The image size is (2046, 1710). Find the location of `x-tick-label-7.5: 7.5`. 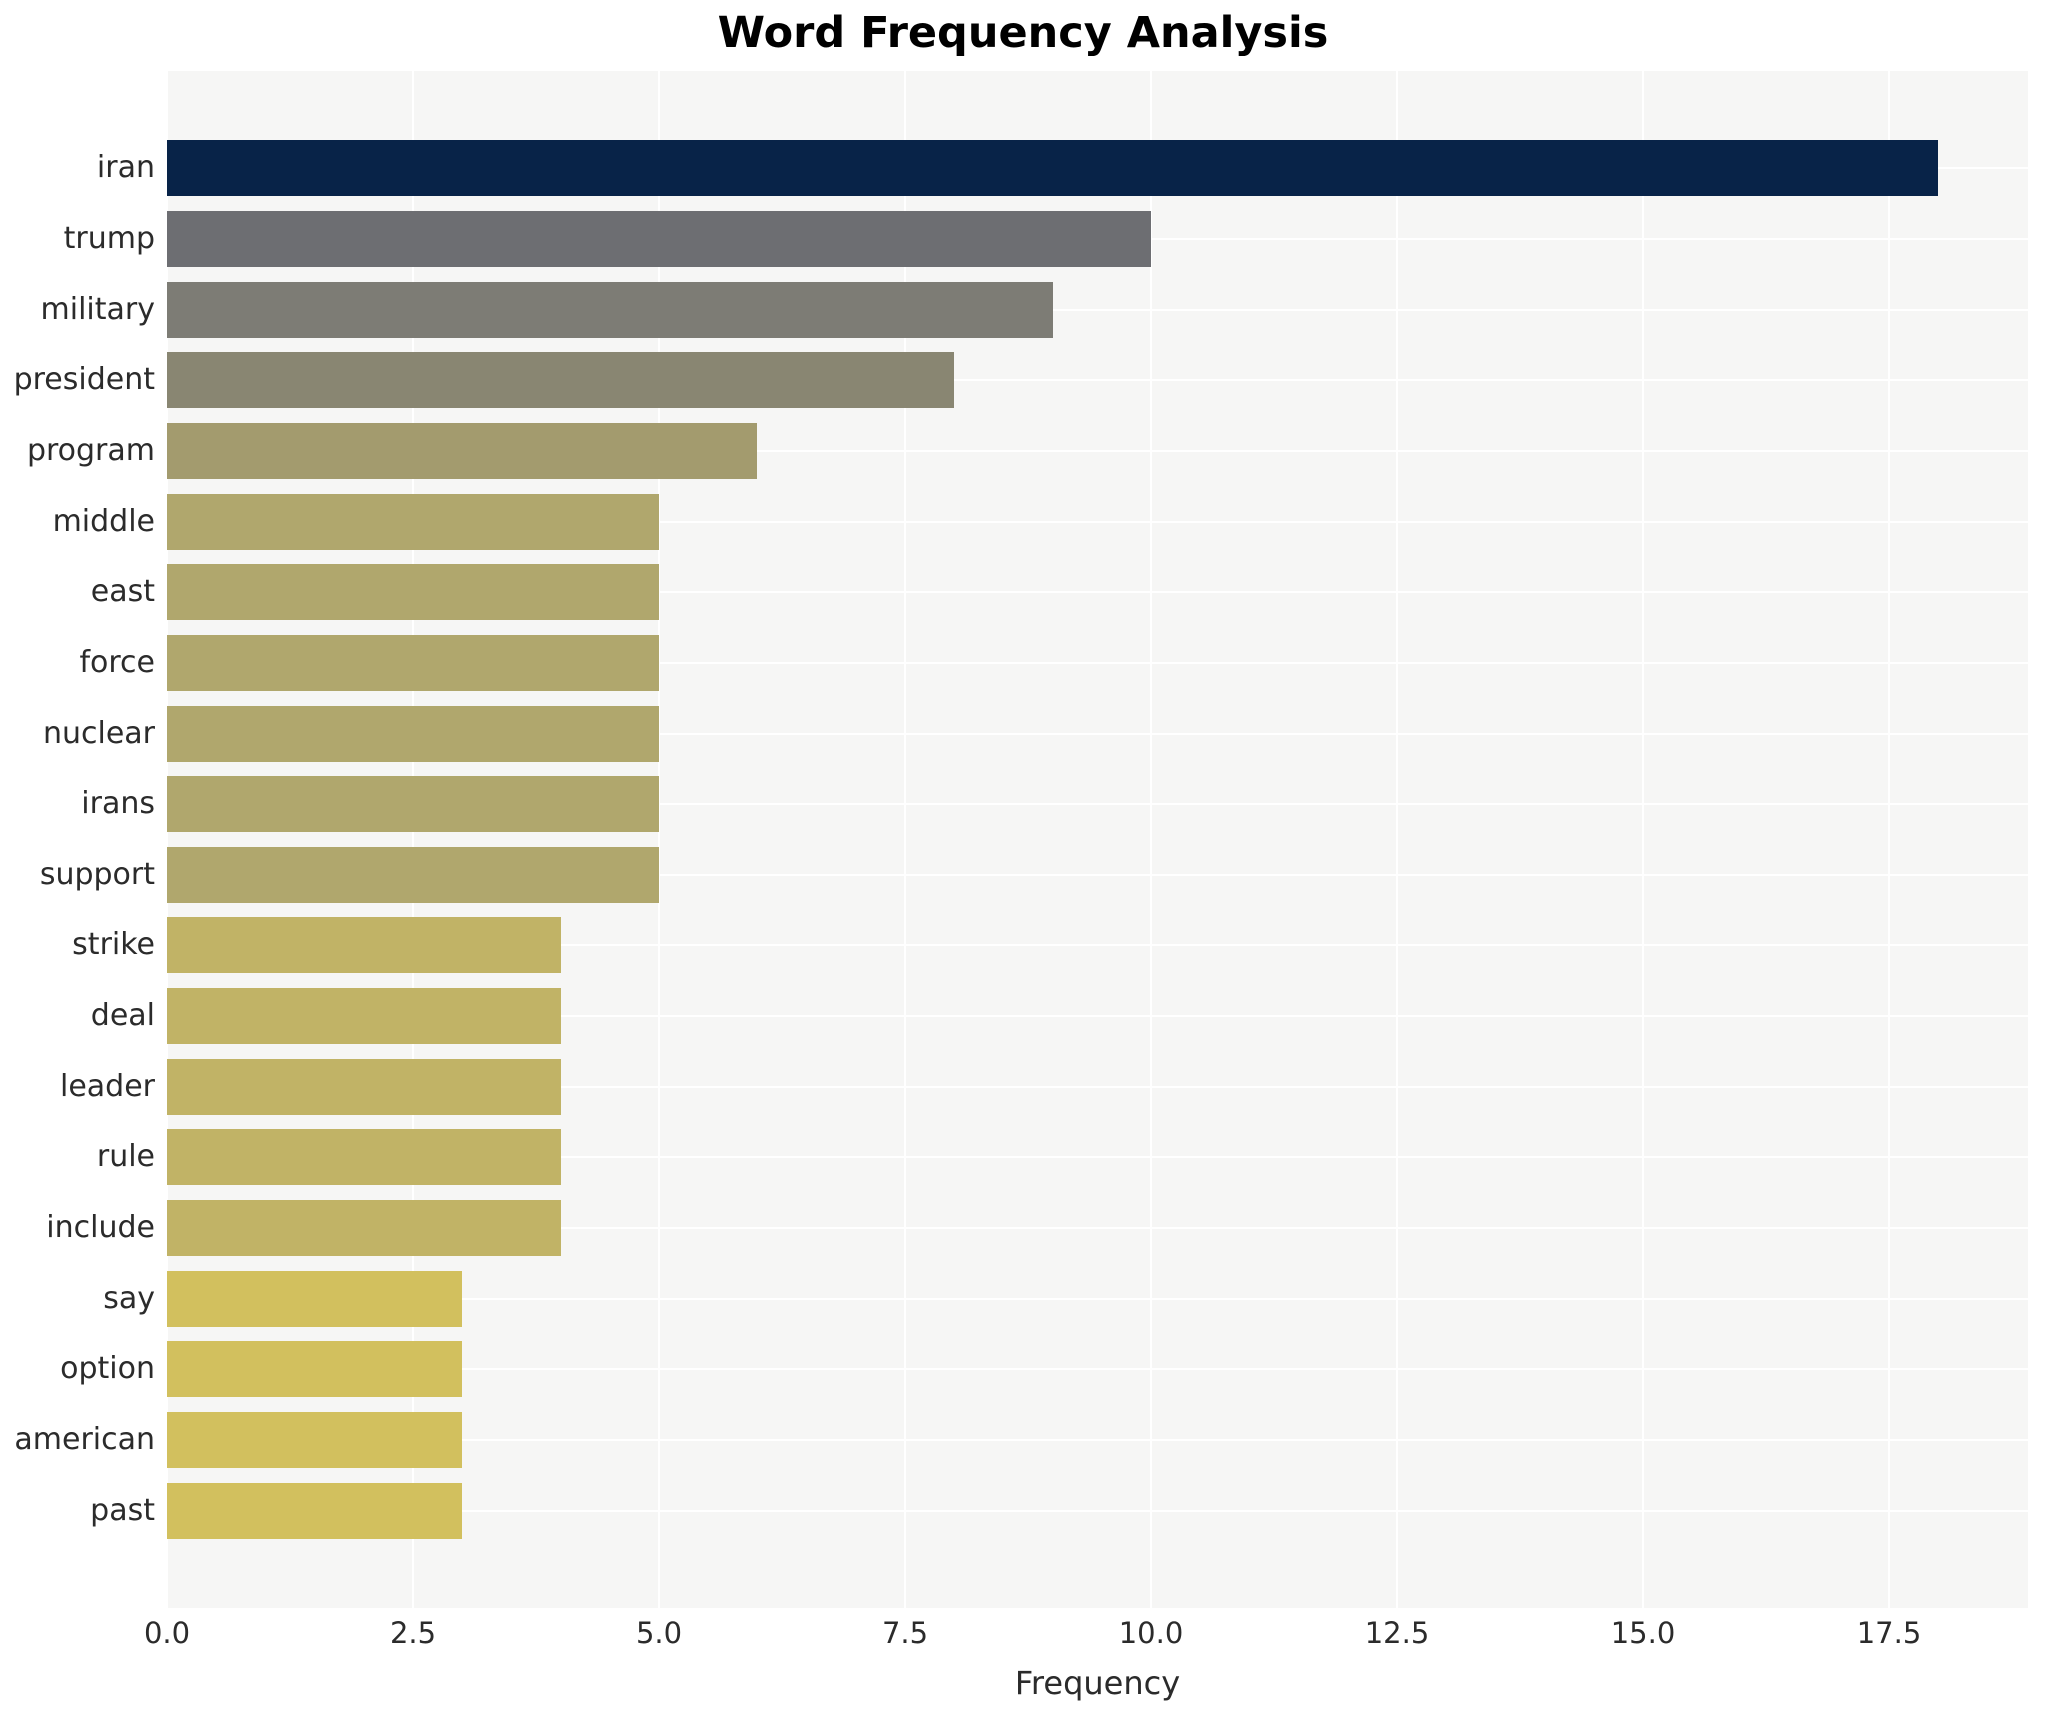

x-tick-label-7.5: 7.5 is located at coordinates (905, 1633).